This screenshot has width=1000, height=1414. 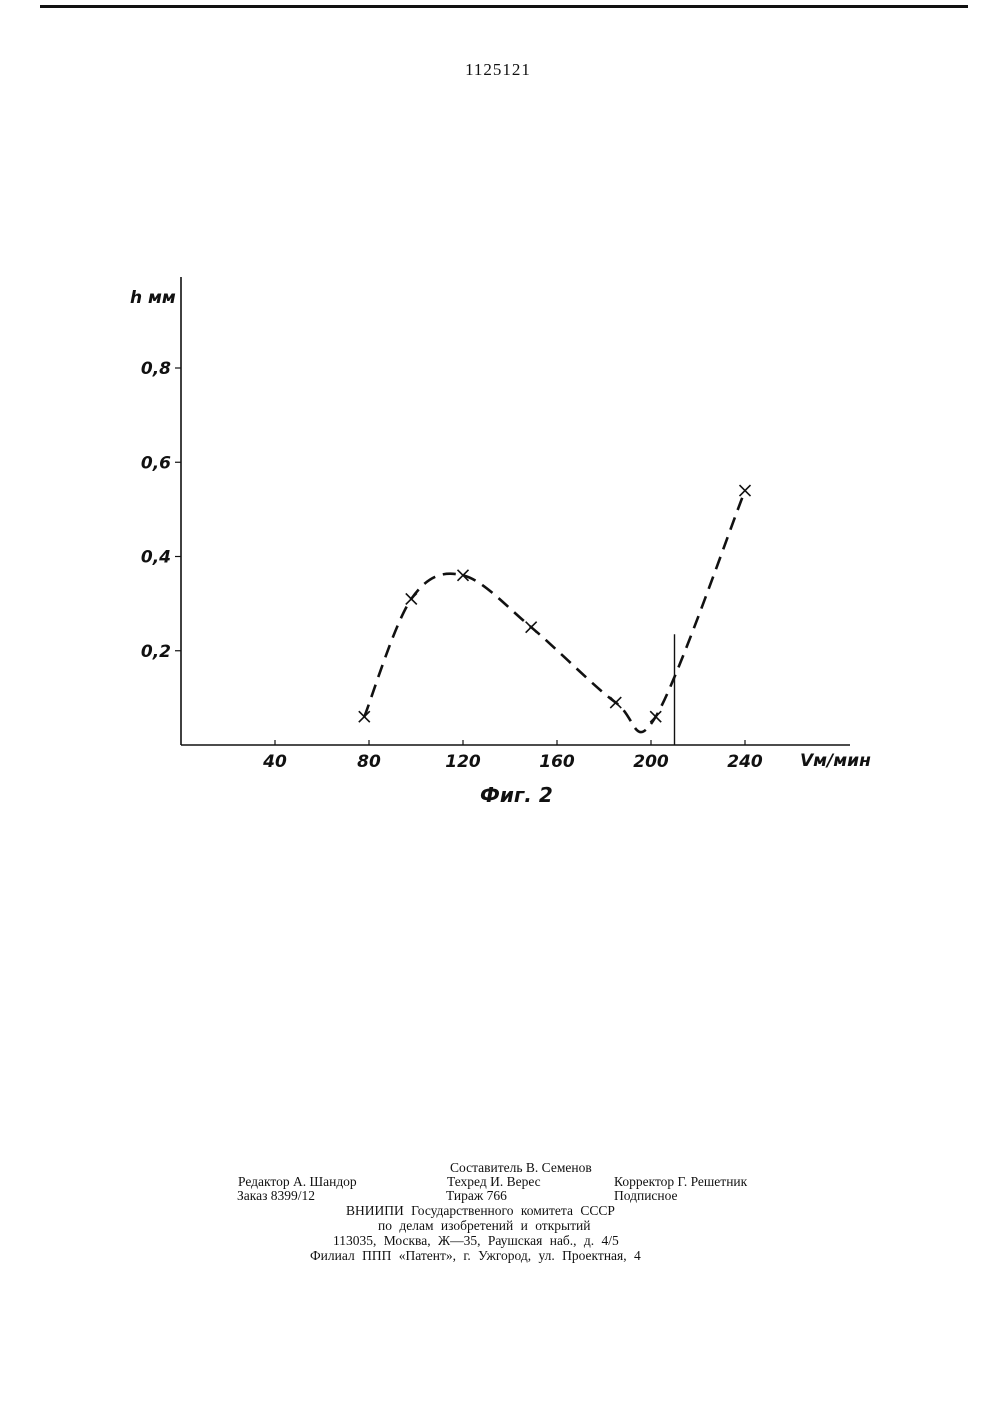 What do you see at coordinates (476, 1195) in the screenshot?
I see `footer-circulation: Тираж 766` at bounding box center [476, 1195].